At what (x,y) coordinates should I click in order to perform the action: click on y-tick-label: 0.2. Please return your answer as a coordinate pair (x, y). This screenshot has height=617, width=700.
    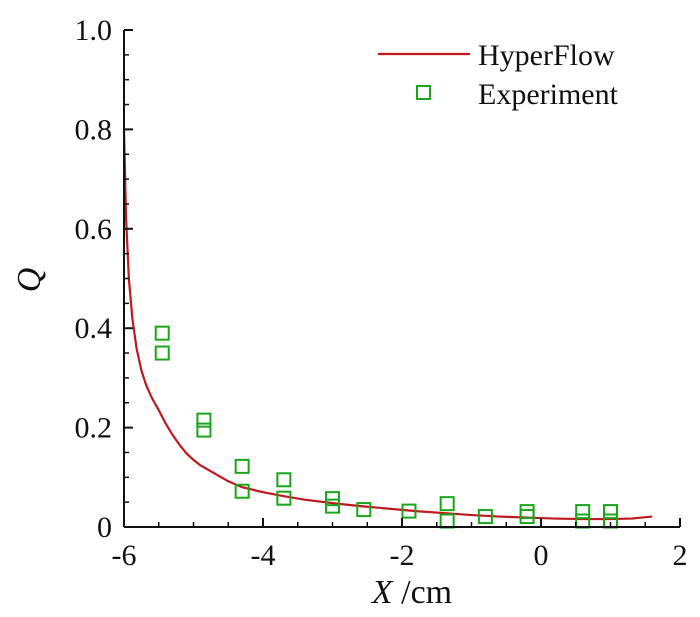
    Looking at the image, I should click on (94, 428).